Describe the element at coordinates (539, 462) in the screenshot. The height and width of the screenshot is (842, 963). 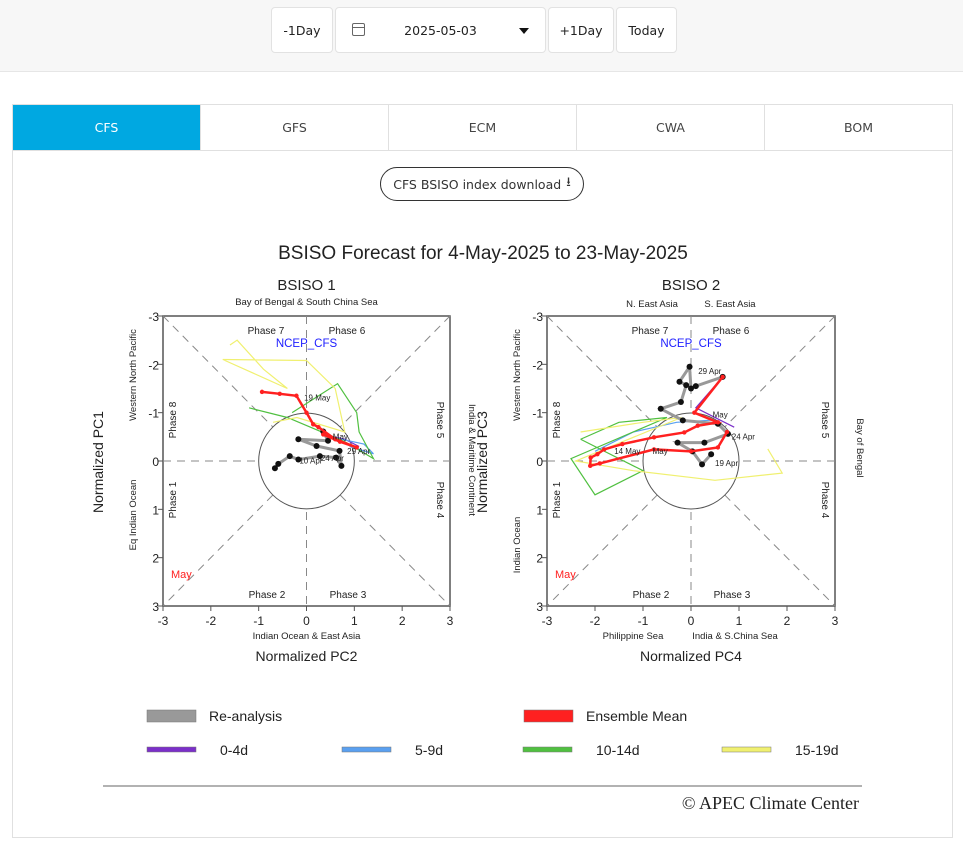
I see `y-tick-label: 0` at that location.